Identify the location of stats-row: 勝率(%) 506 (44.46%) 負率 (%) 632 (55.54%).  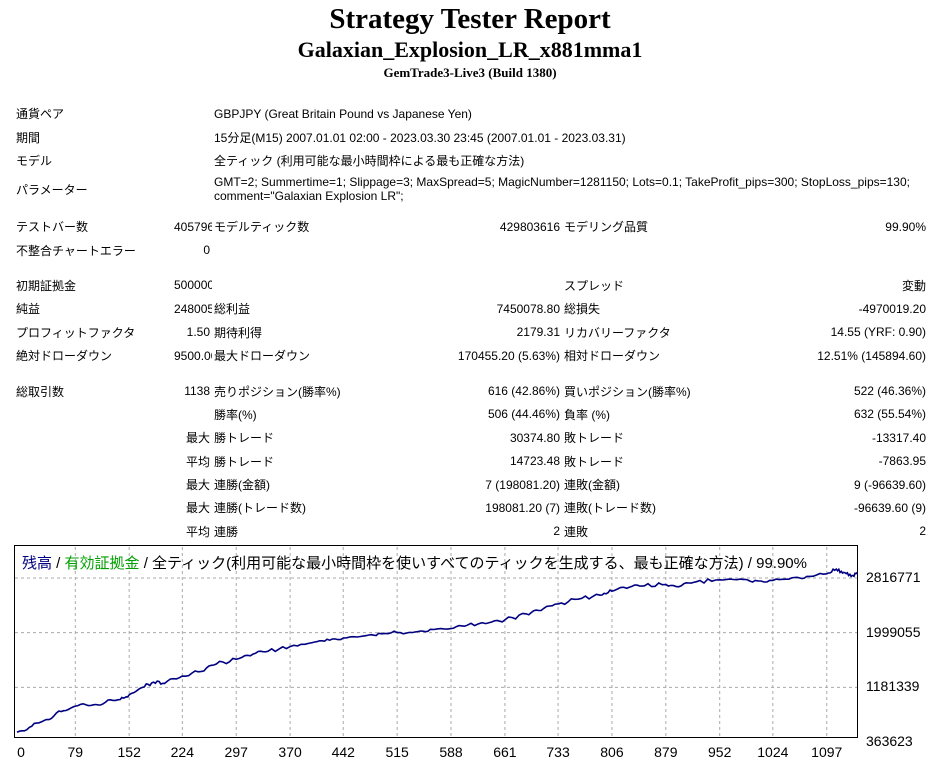
(471, 414).